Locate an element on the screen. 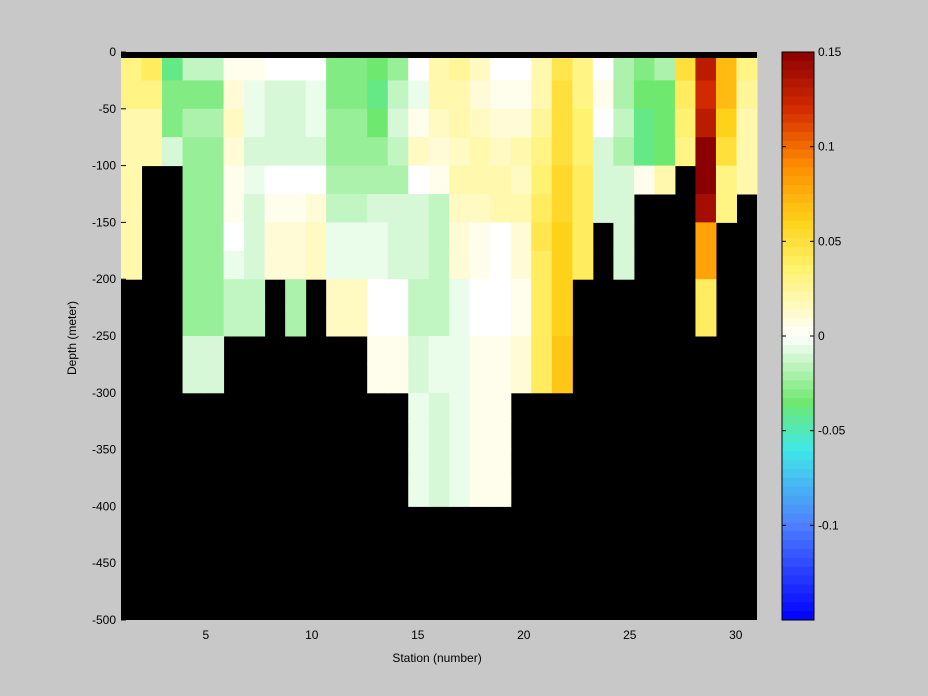  x-tick-label: 10 is located at coordinates (312, 635).